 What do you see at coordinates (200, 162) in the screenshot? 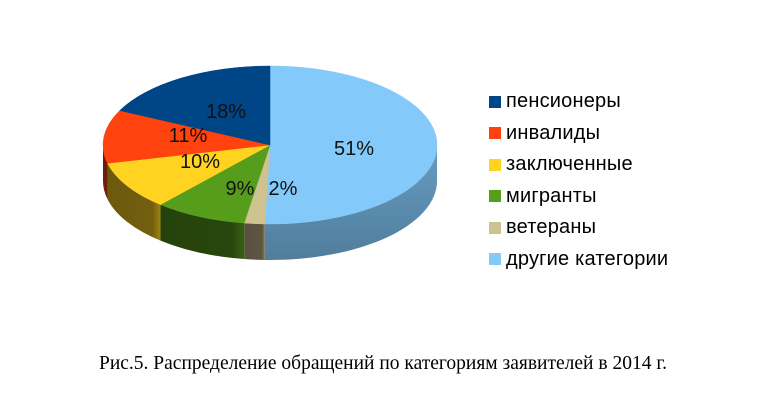
I see `data-label: 10%` at bounding box center [200, 162].